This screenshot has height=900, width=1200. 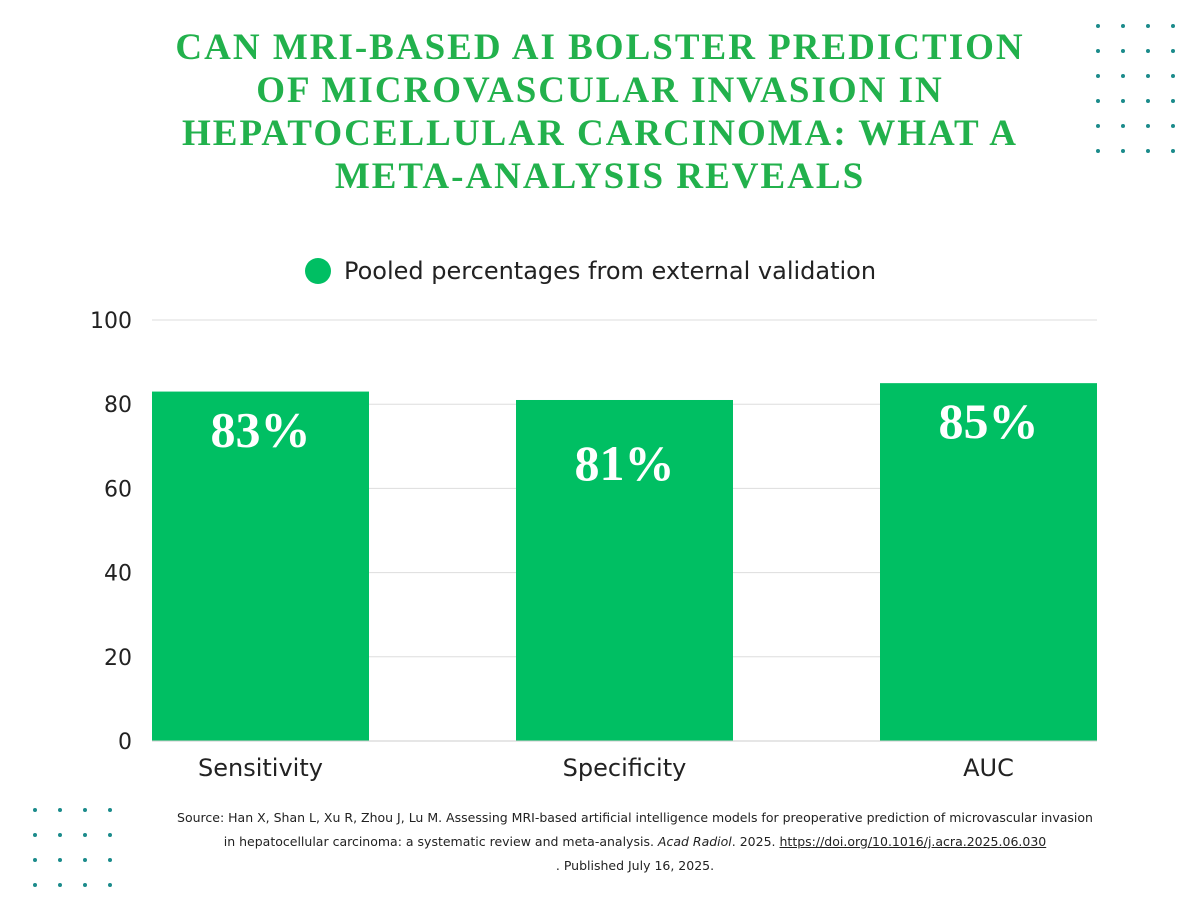 I want to click on x-tick-label: Specificity, so click(x=625, y=768).